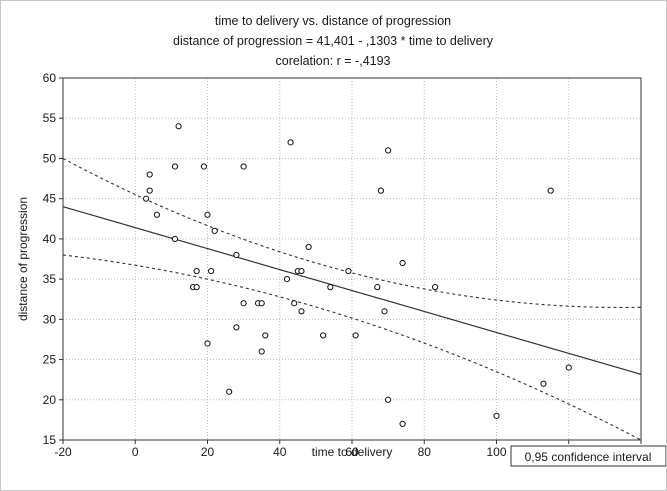 The height and width of the screenshot is (491, 667). I want to click on legend-label: 0,95 confidence interval, so click(588, 457).